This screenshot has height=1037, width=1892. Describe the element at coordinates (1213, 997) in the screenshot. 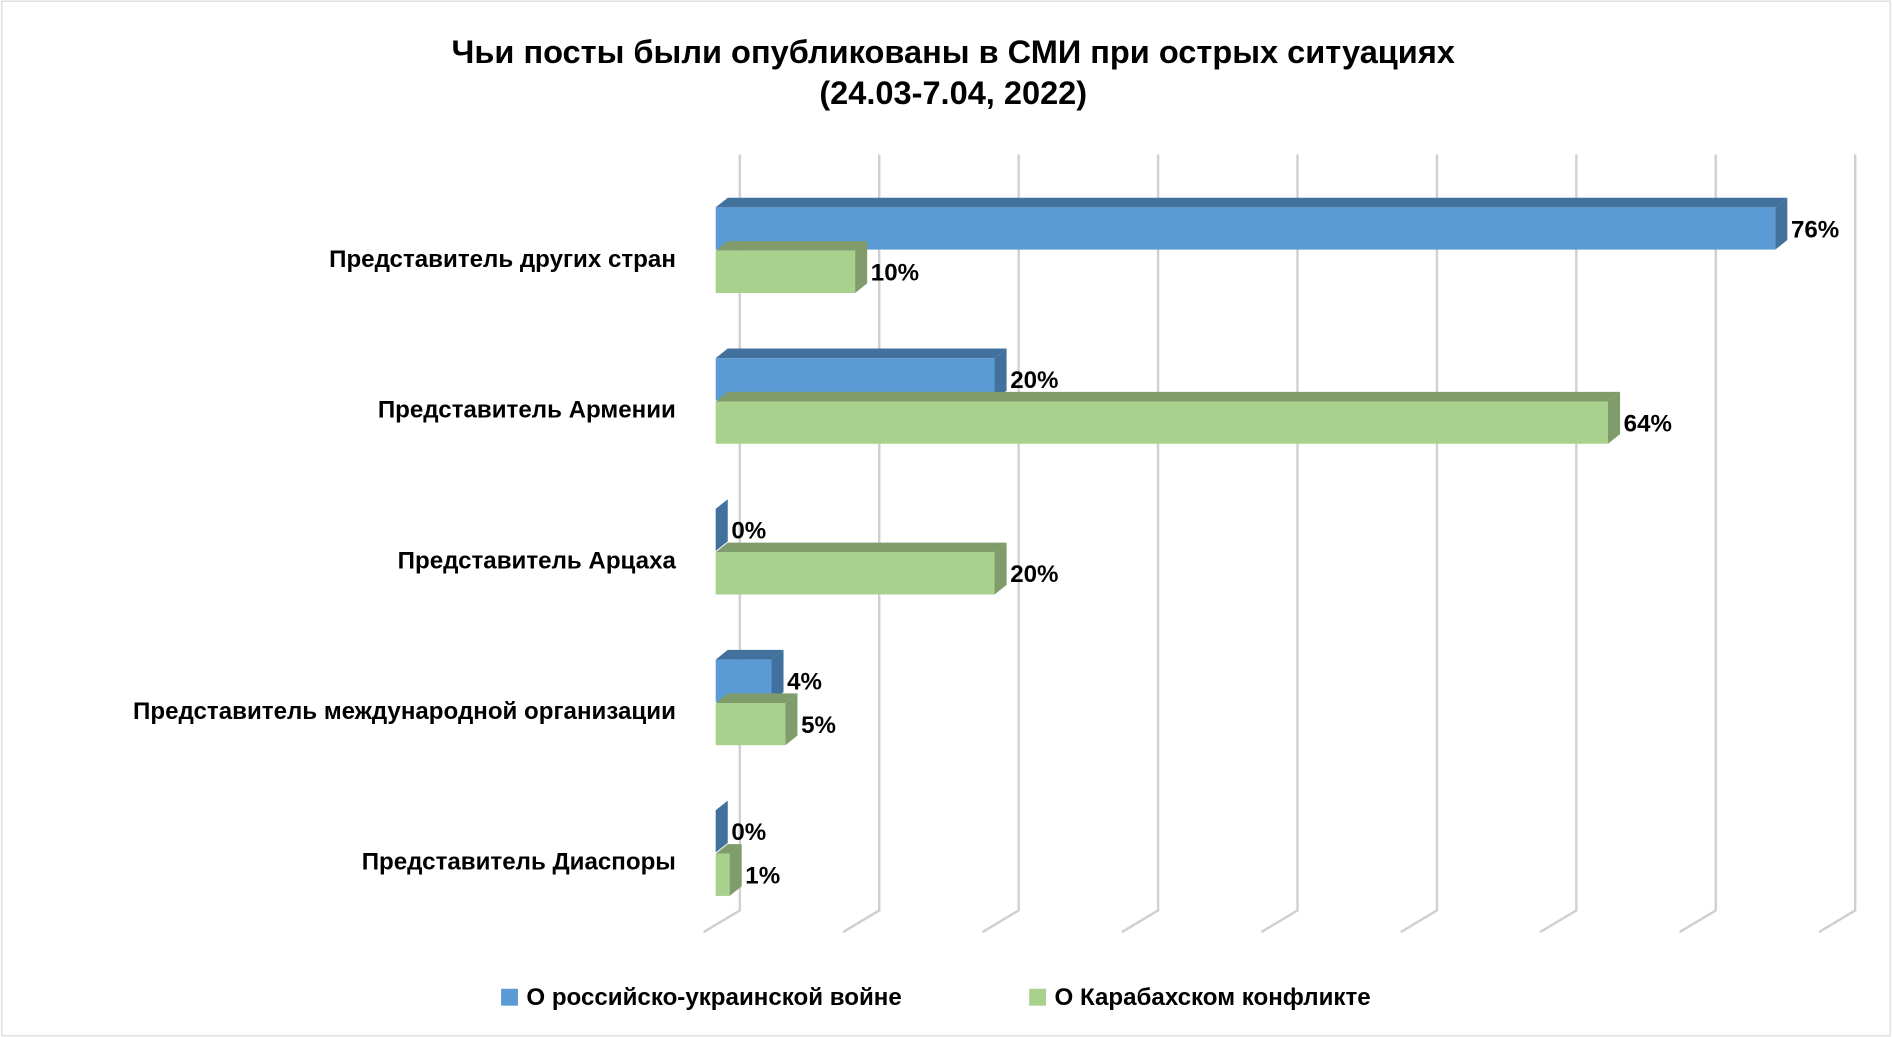

I see `legend-label: О Карабахском конфликте` at that location.